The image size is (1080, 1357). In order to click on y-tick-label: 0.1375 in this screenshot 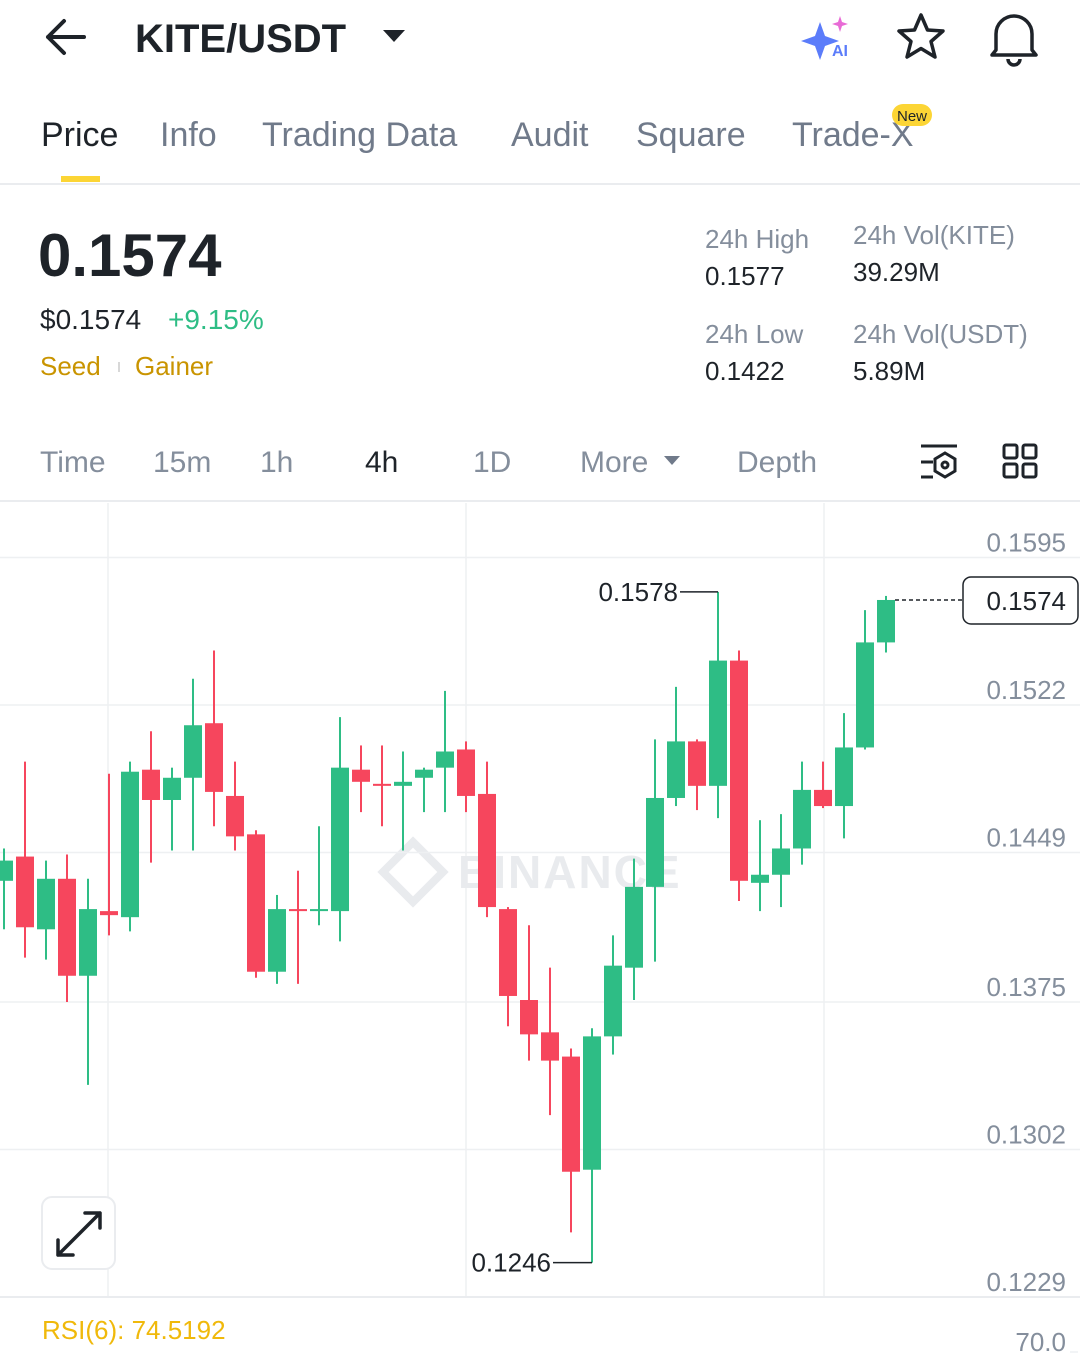, I will do `click(1026, 987)`.